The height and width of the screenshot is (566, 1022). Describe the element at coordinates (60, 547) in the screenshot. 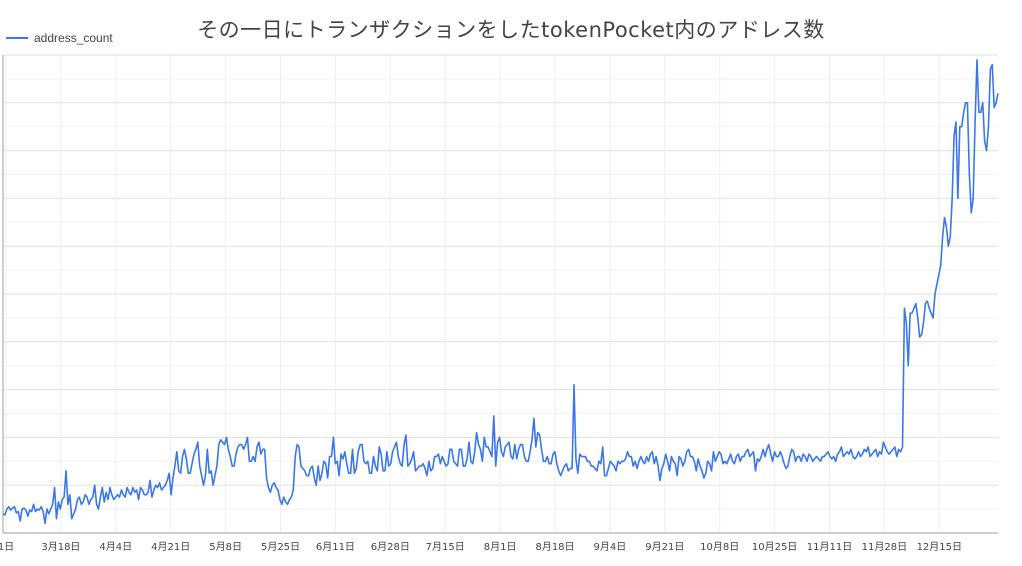

I see `x-tick-label: 3月18日` at that location.